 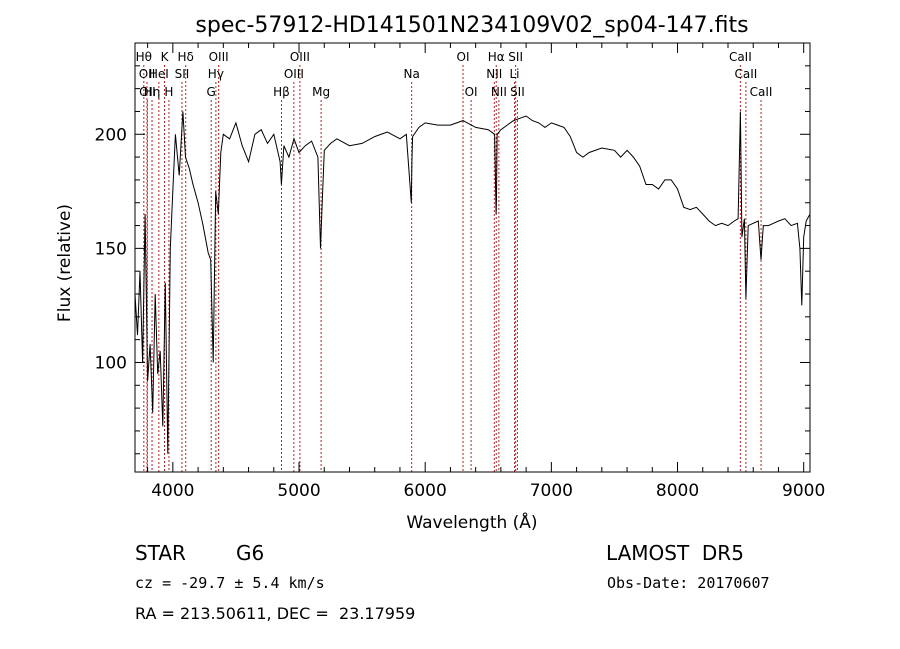 I want to click on x-tick-label: 7000, so click(x=551, y=491).